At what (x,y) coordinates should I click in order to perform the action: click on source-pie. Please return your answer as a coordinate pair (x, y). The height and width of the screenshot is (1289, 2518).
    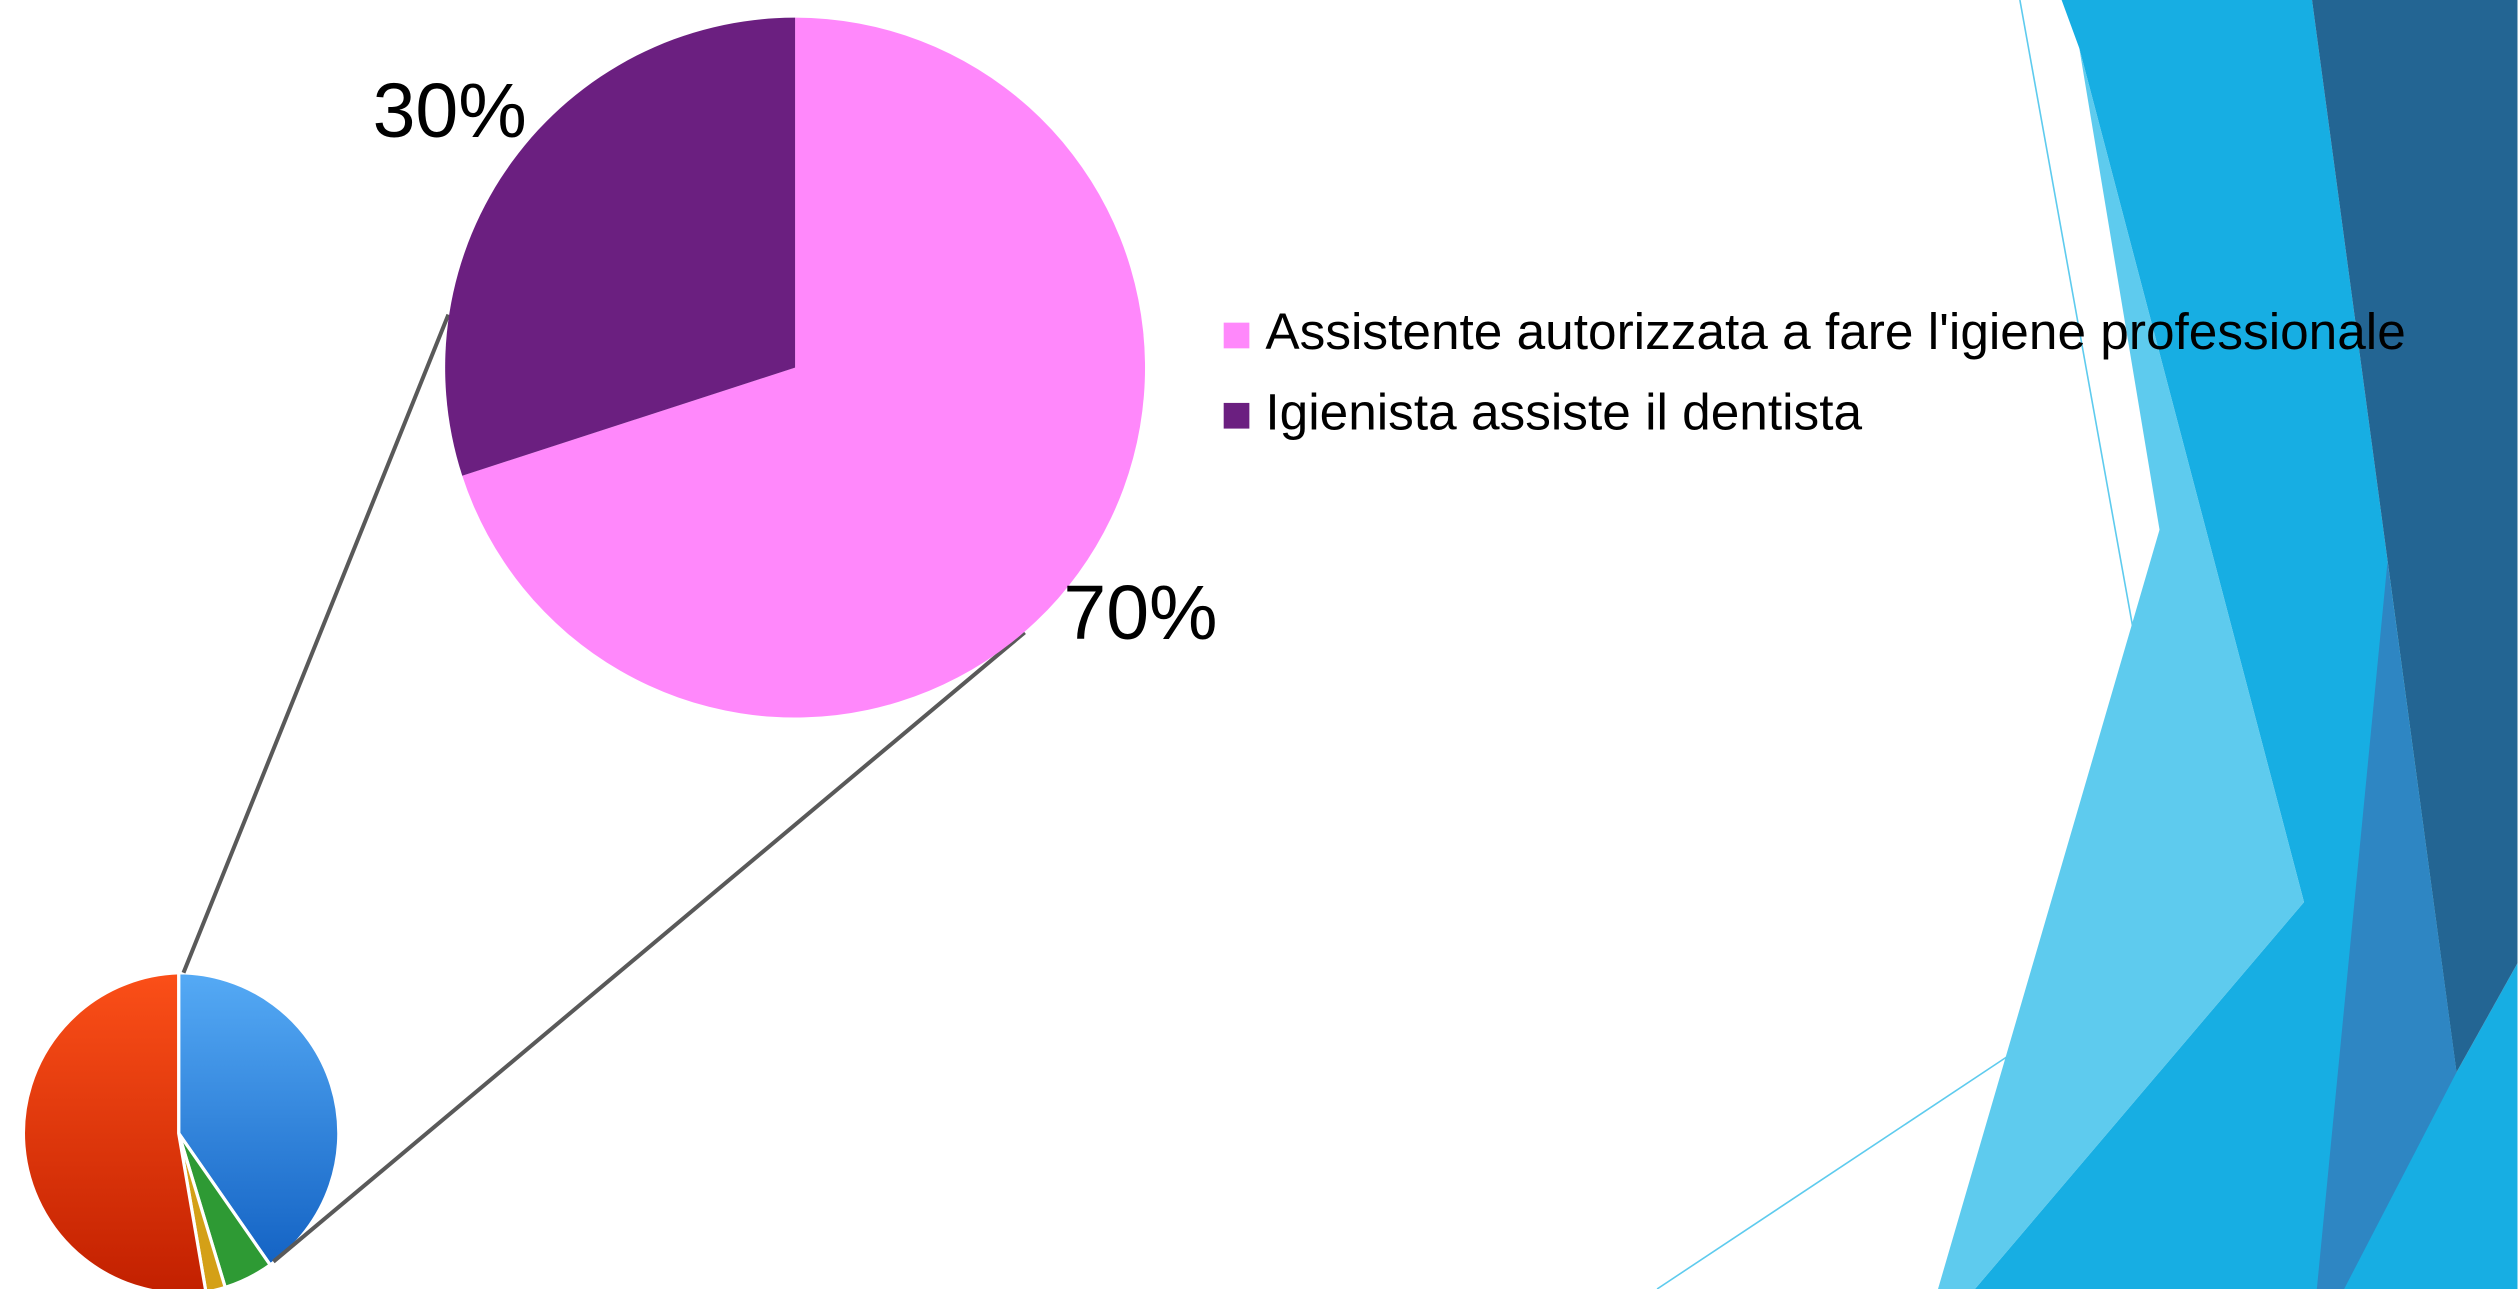
    Looking at the image, I should click on (181, 1130).